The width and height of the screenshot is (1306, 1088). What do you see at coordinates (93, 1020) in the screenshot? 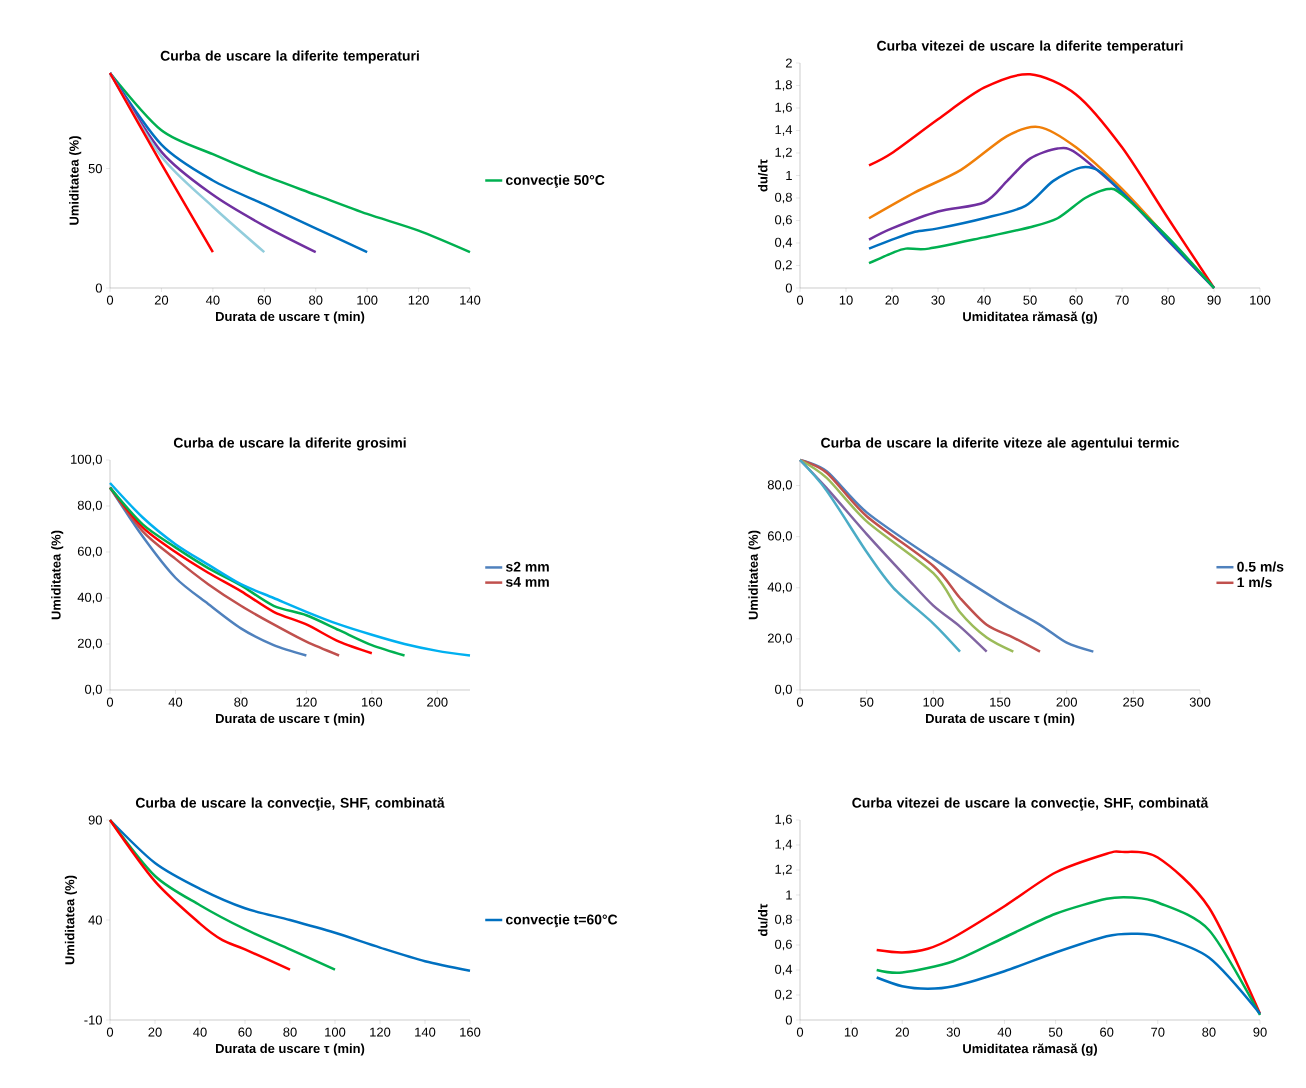
I see `y-tick-label: -10` at bounding box center [93, 1020].